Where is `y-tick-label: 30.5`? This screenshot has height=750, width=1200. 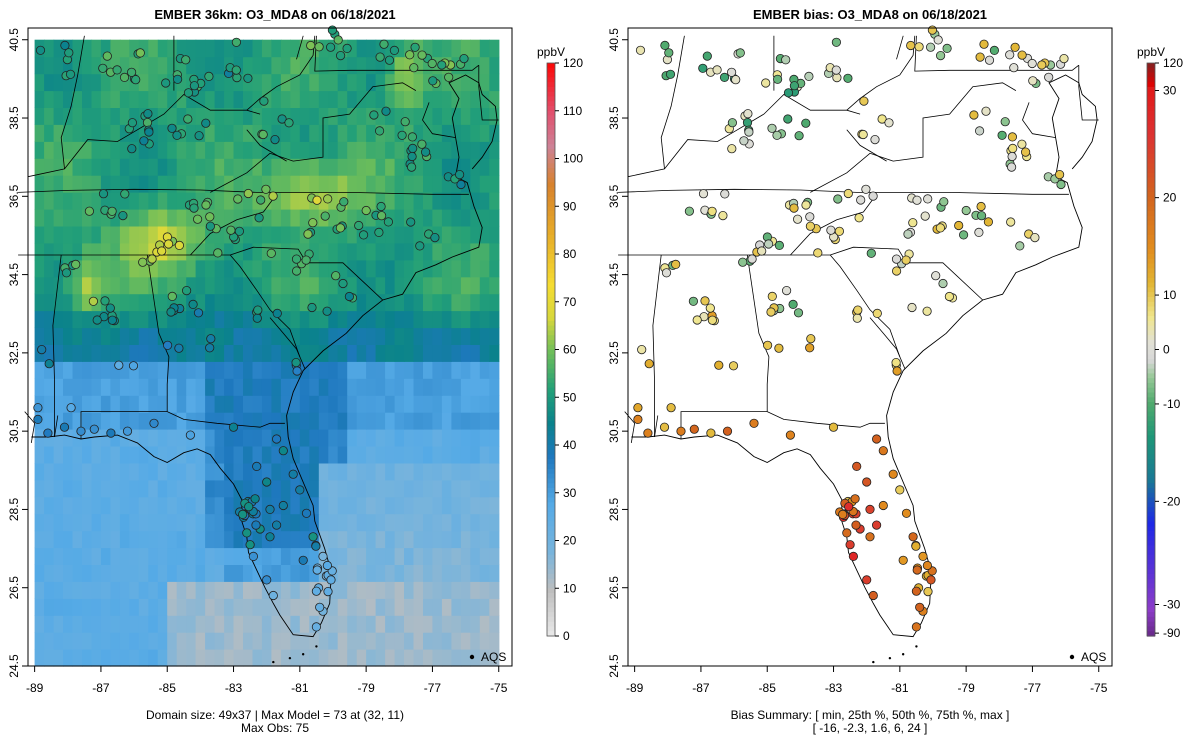 y-tick-label: 30.5 is located at coordinates (14, 431).